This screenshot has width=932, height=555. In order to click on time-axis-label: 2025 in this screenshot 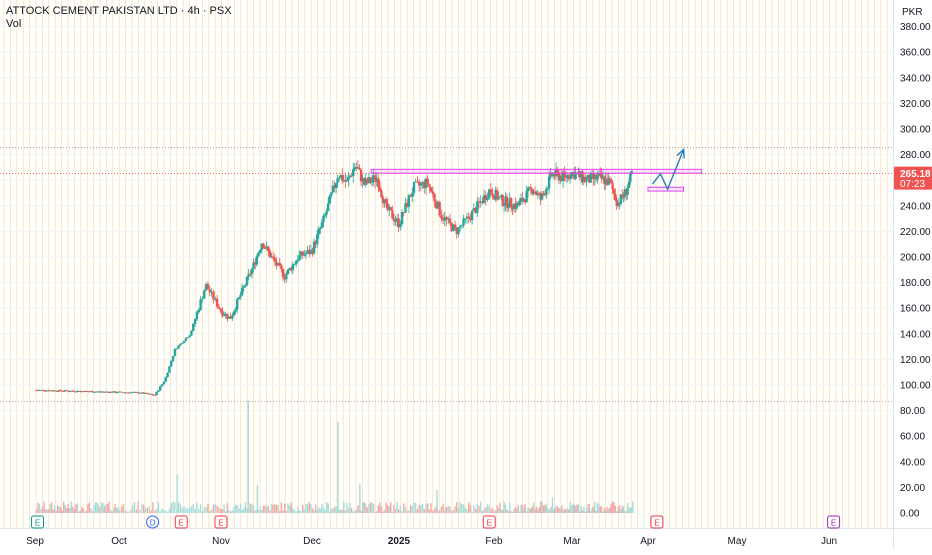, I will do `click(399, 541)`.